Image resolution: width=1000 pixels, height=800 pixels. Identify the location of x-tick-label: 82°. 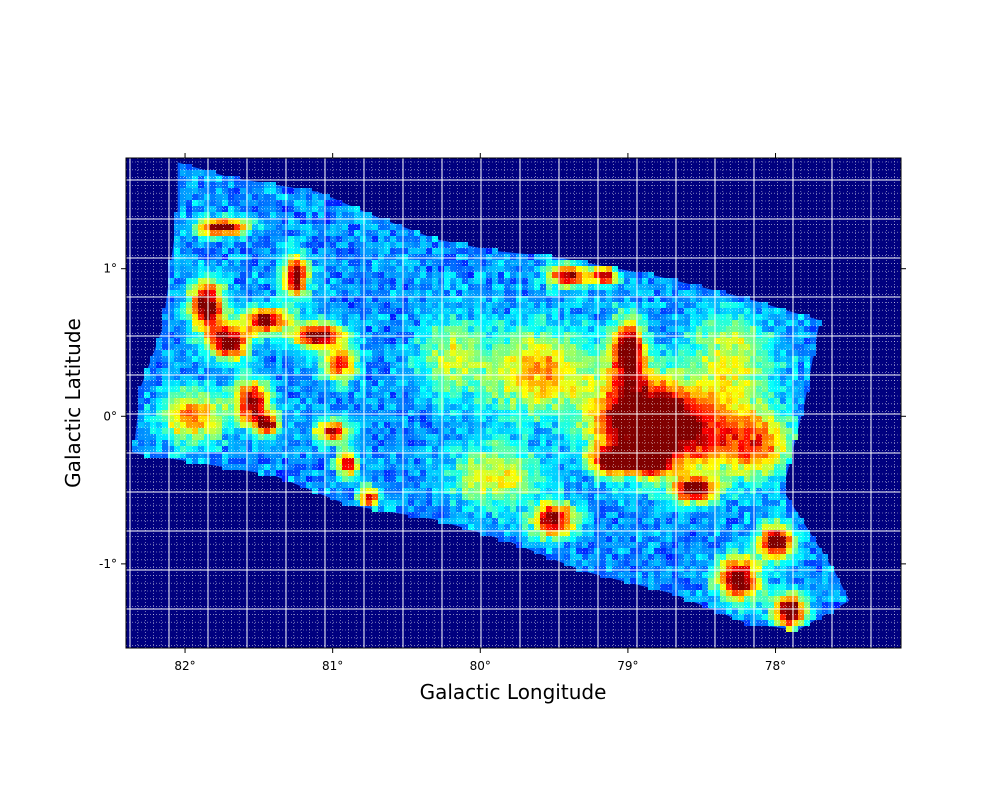
(184, 666).